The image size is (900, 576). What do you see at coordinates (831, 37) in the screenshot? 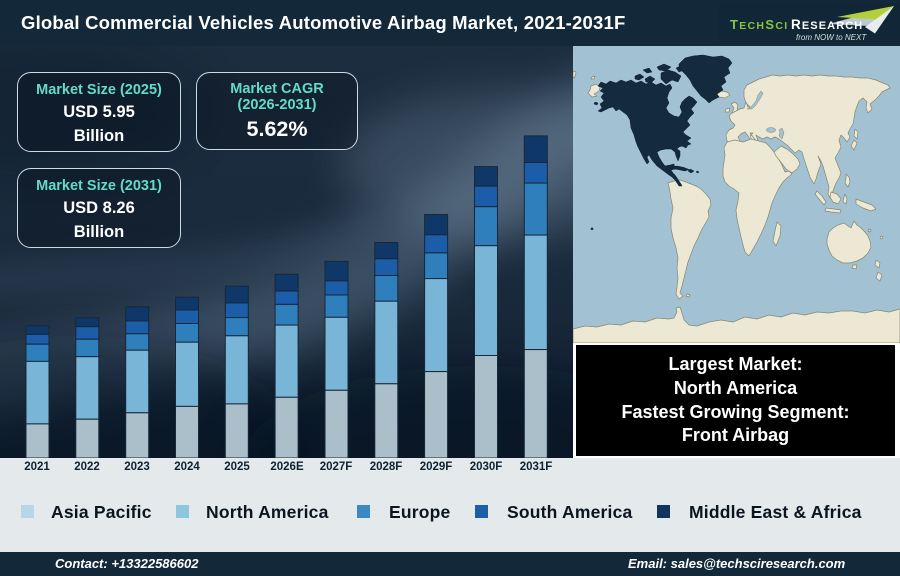
I see `svg-text: from NOW to NEXT` at bounding box center [831, 37].